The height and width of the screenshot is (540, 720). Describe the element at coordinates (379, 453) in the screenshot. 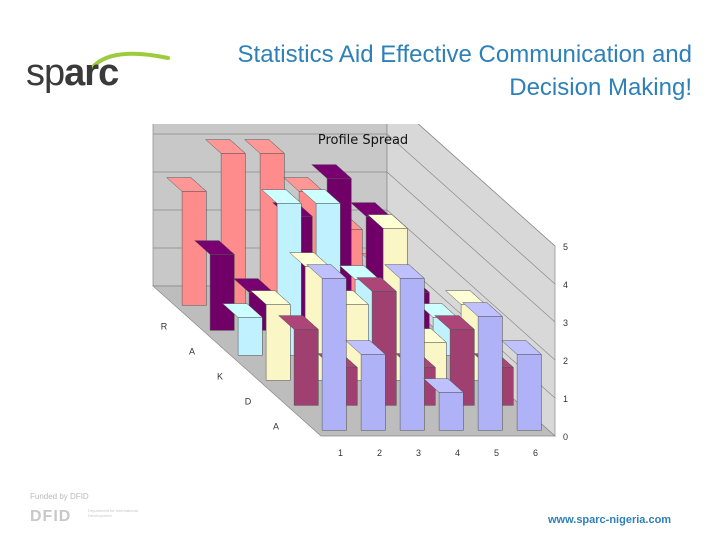

I see `x-tick-label: 2` at that location.